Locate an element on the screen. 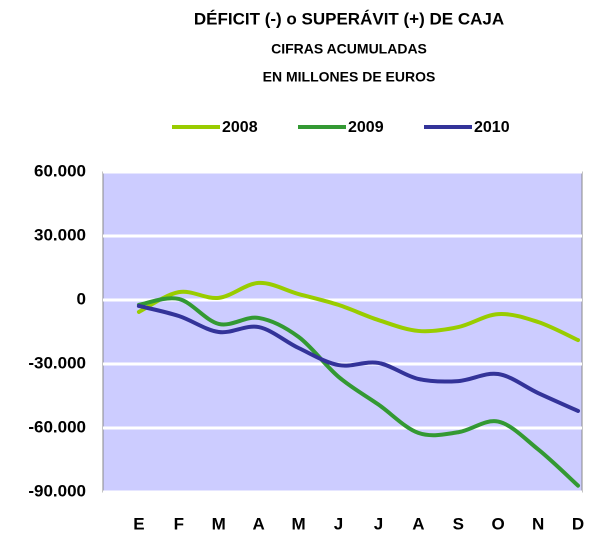 This screenshot has width=595, height=544. legend-label: 2008 is located at coordinates (240, 127).